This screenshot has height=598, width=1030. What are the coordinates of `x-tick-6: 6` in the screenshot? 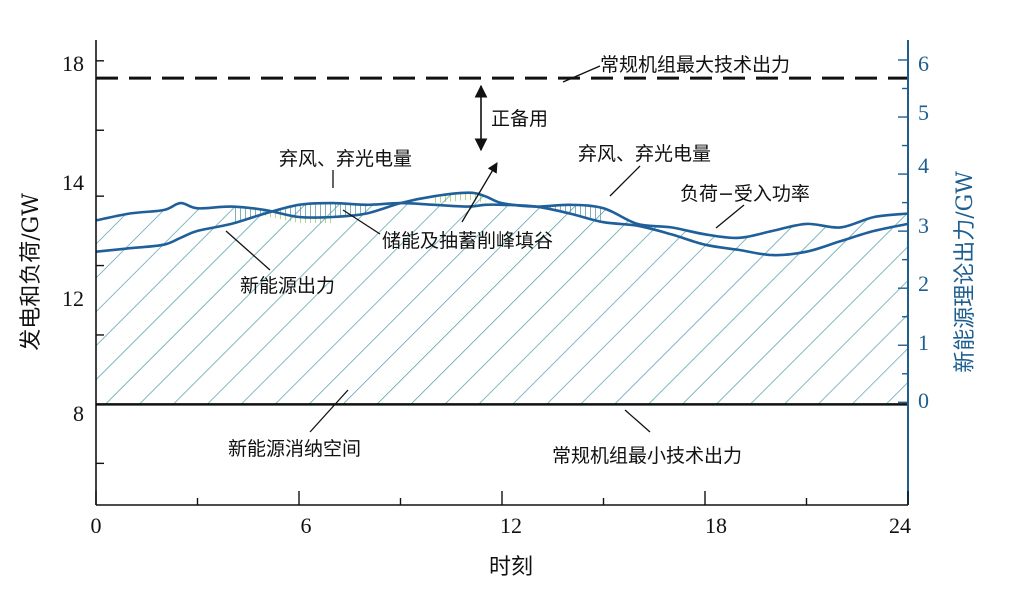 It's located at (306, 525).